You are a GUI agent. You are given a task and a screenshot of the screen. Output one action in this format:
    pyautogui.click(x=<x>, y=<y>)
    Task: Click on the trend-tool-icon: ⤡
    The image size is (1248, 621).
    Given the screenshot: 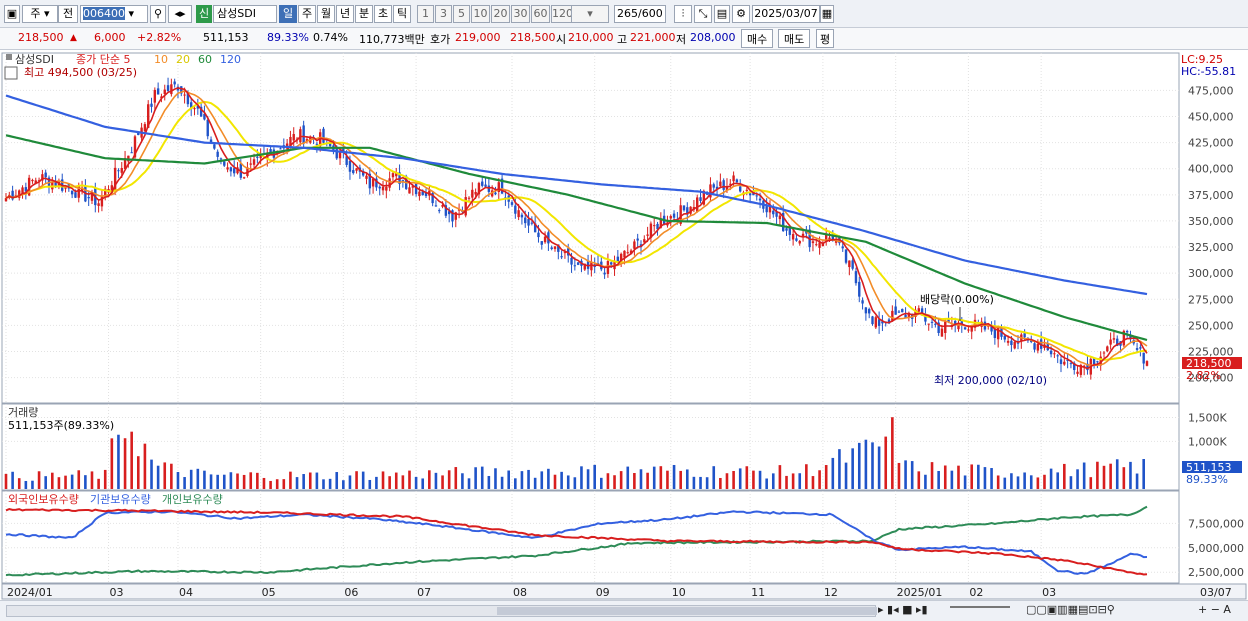 What is the action you would take?
    pyautogui.click(x=703, y=14)
    